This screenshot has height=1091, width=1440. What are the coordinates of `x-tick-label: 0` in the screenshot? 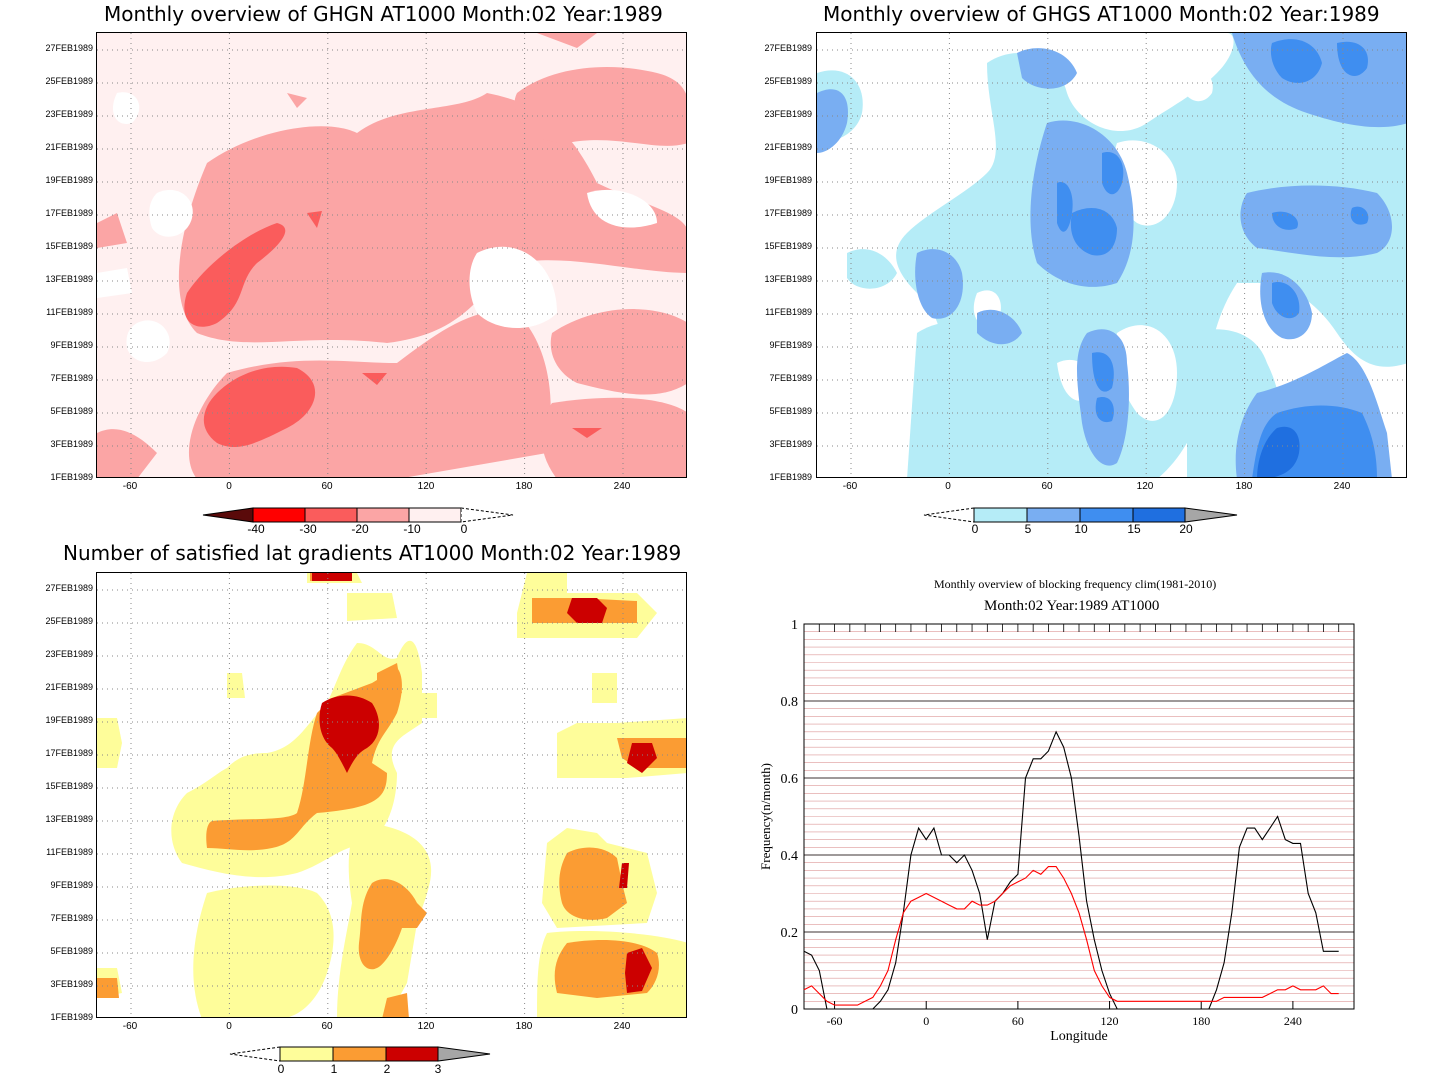 It's located at (926, 1021).